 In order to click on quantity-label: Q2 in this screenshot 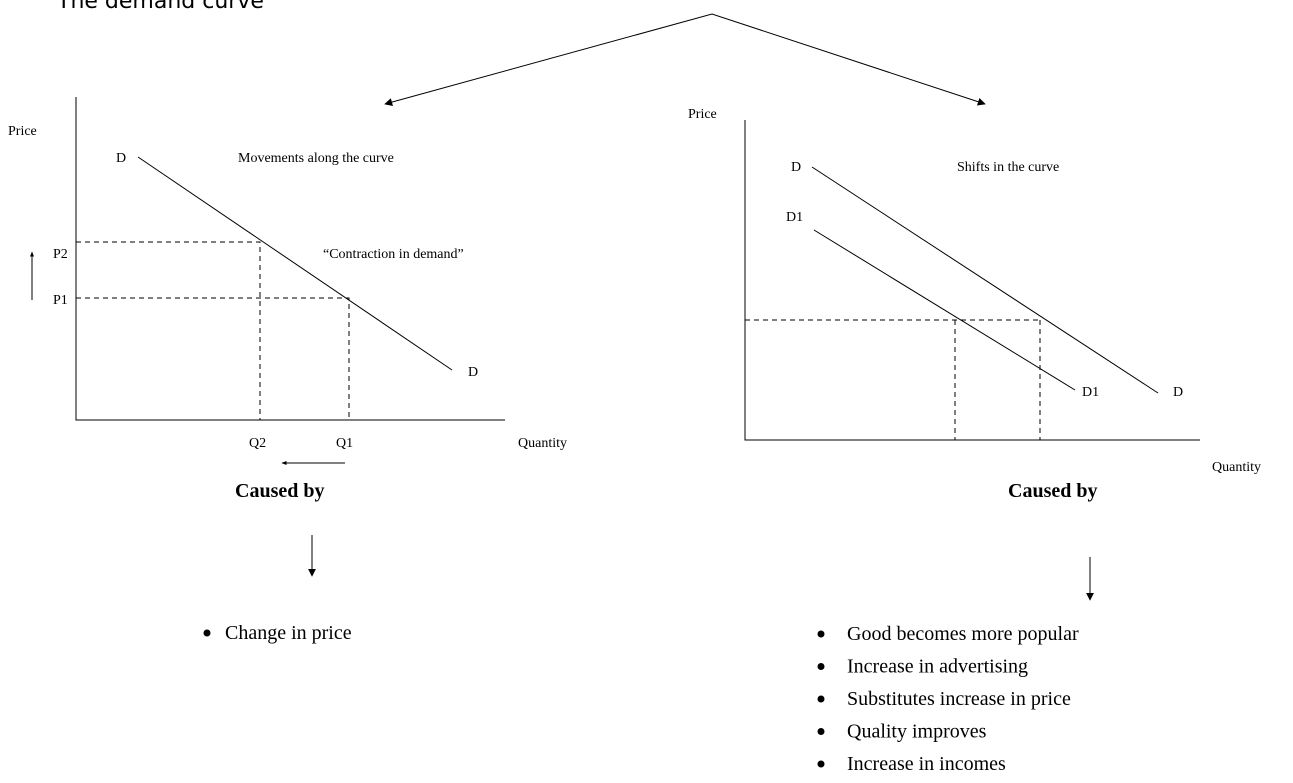, I will do `click(257, 443)`.